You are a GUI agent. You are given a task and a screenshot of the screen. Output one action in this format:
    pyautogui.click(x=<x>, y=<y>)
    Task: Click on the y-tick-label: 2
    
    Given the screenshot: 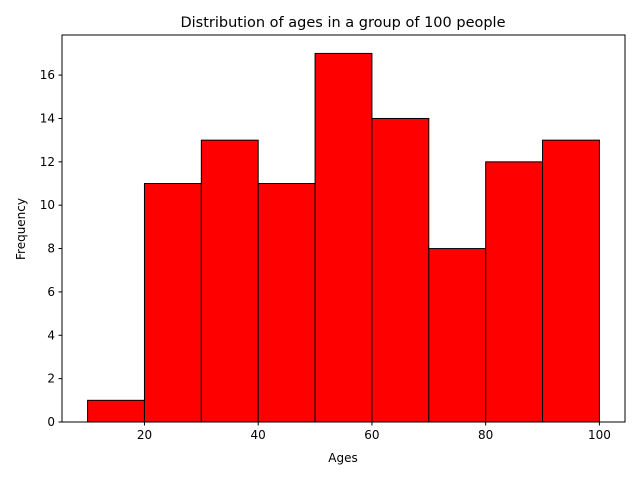 What is the action you would take?
    pyautogui.click(x=51, y=379)
    